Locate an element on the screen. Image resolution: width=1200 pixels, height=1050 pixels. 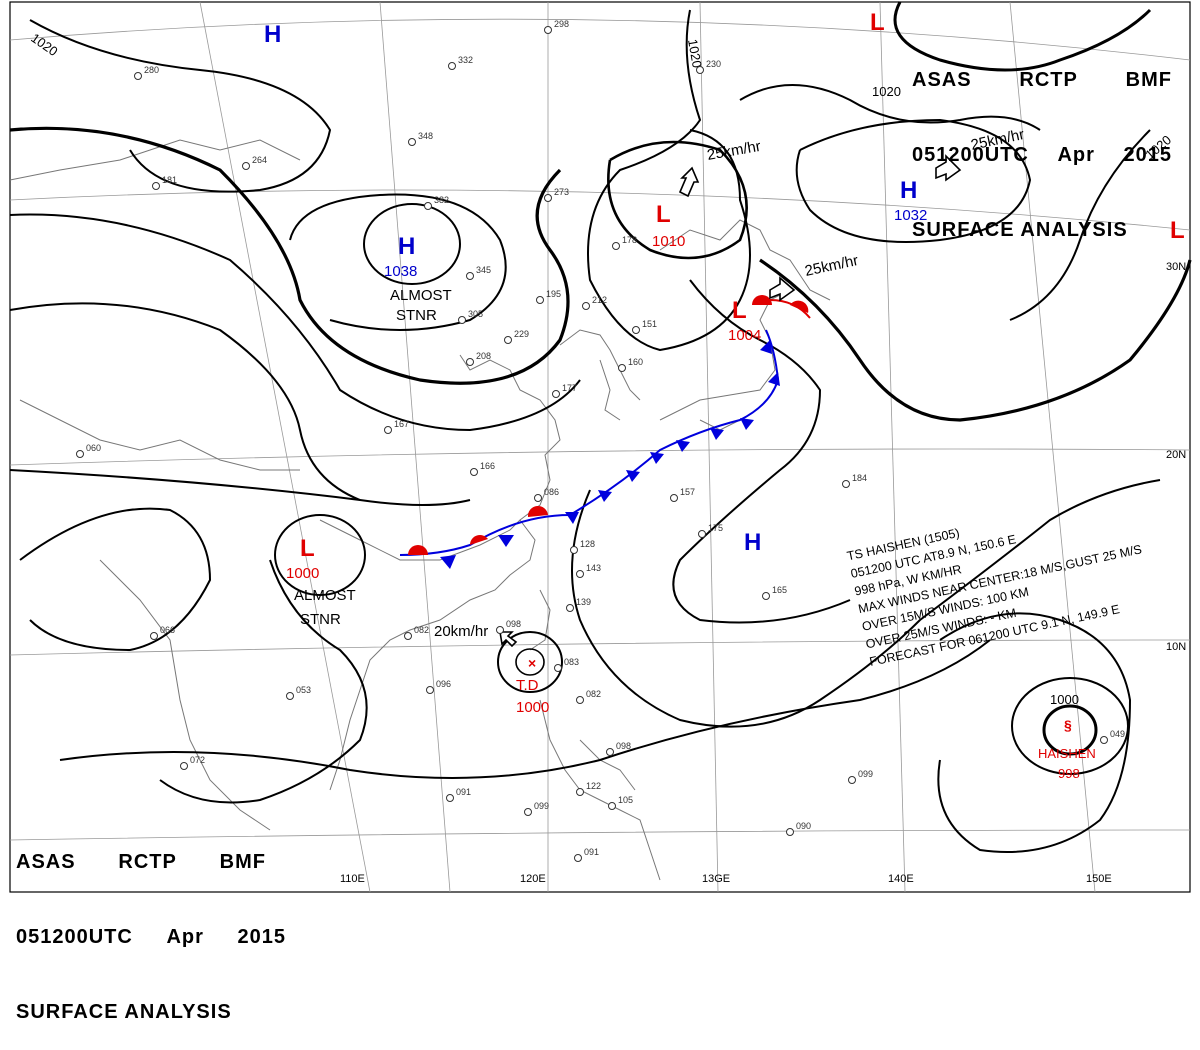
lon-label: 110E is located at coordinates (352, 879).